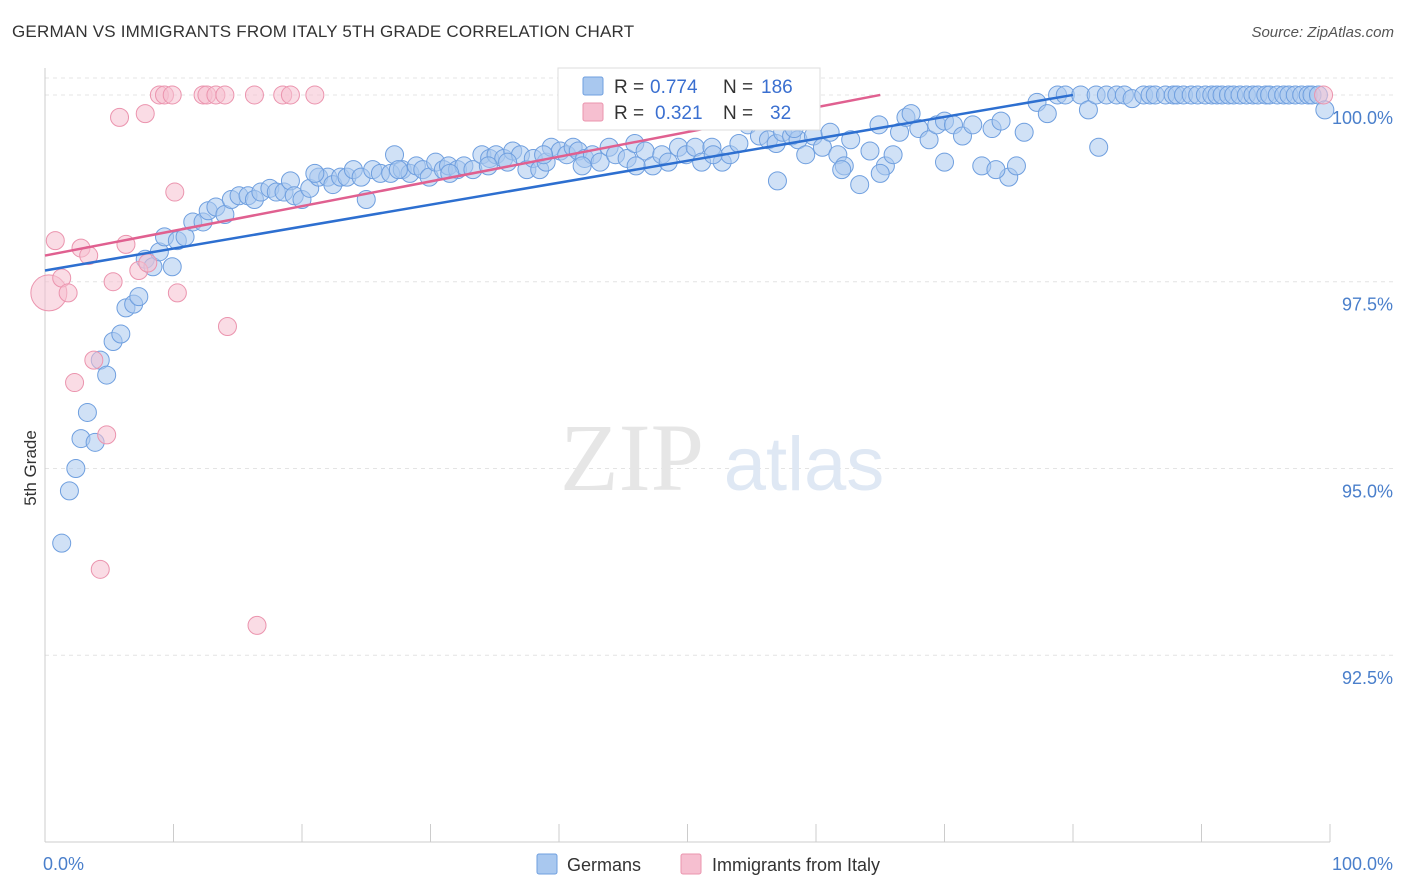 The width and height of the screenshot is (1406, 892). What do you see at coordinates (780, 113) in the screenshot?
I see `stats-n-value-italy: 32` at bounding box center [780, 113].